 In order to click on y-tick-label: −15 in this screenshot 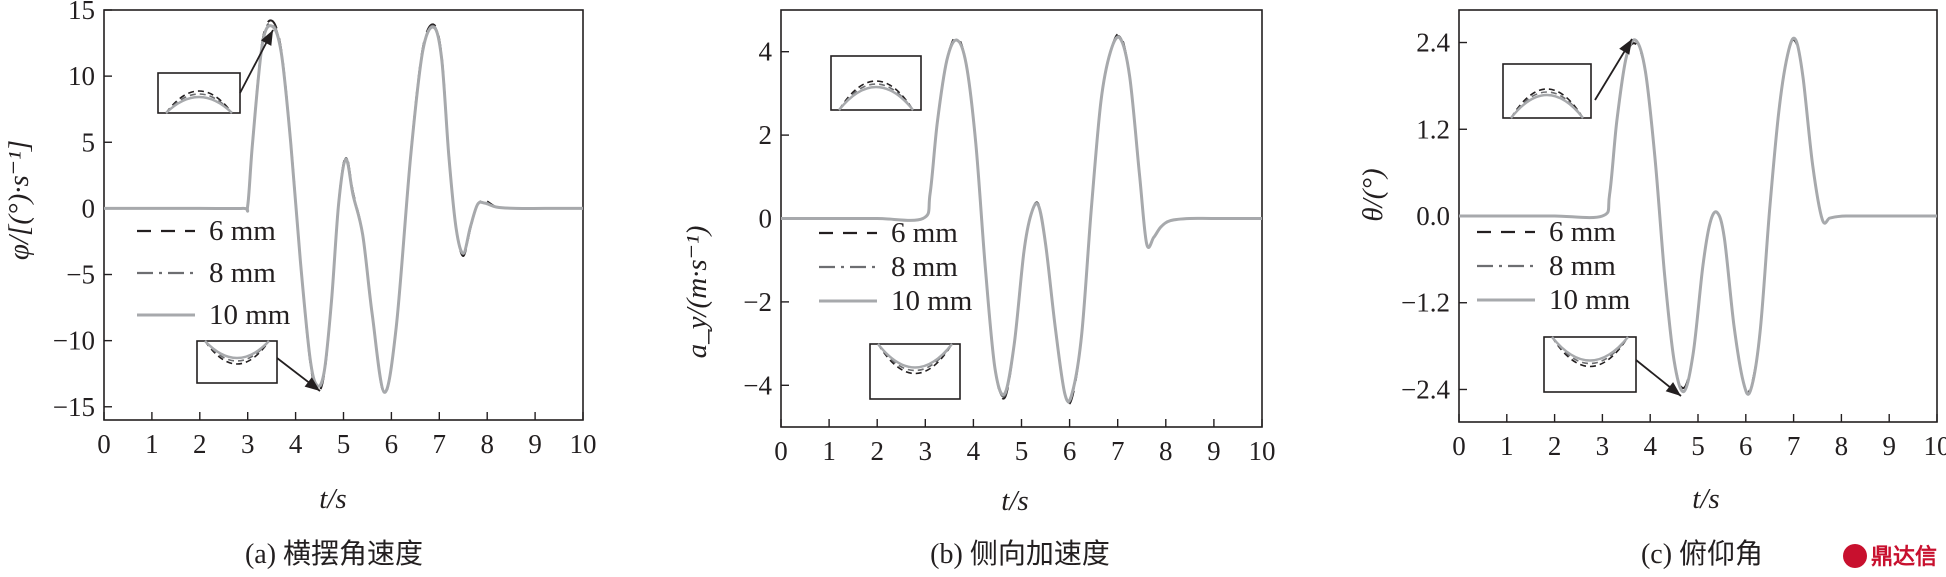, I will do `click(74, 407)`.